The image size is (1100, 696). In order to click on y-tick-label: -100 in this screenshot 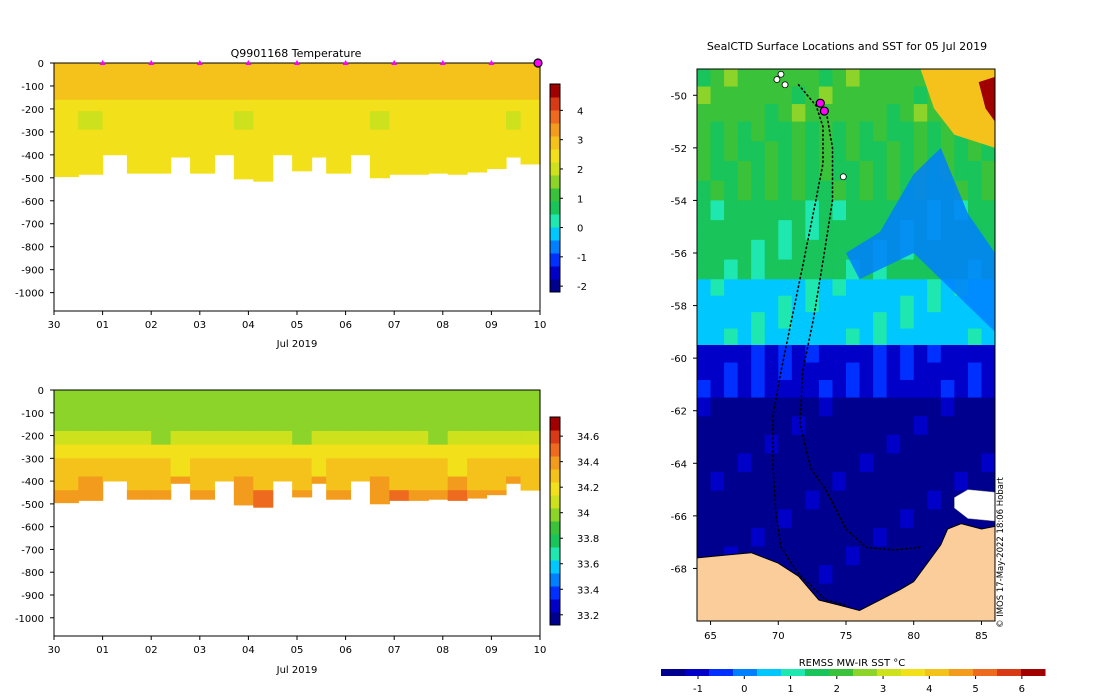, I will do `click(32, 414)`.